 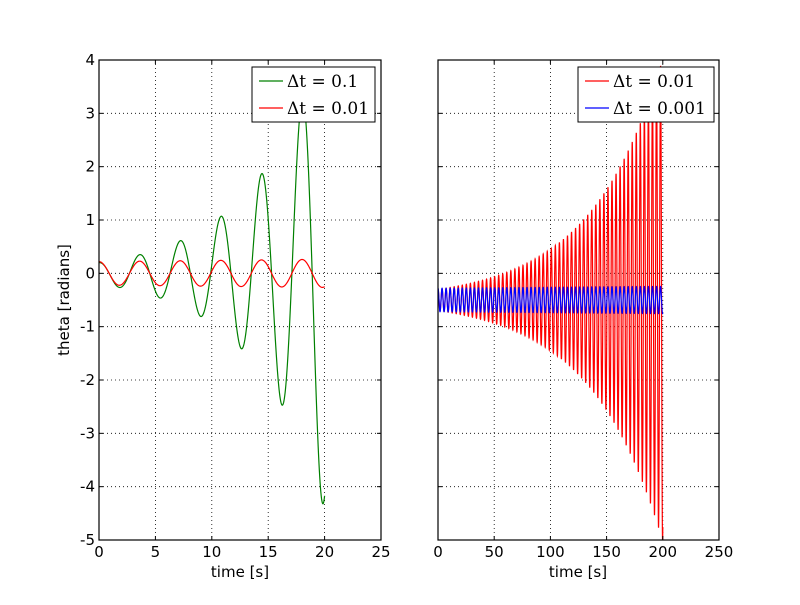 What do you see at coordinates (87, 300) in the screenshot?
I see `left-y-tick-labels: -5 -4 -3 -2 -1 0 1 2 3 4` at bounding box center [87, 300].